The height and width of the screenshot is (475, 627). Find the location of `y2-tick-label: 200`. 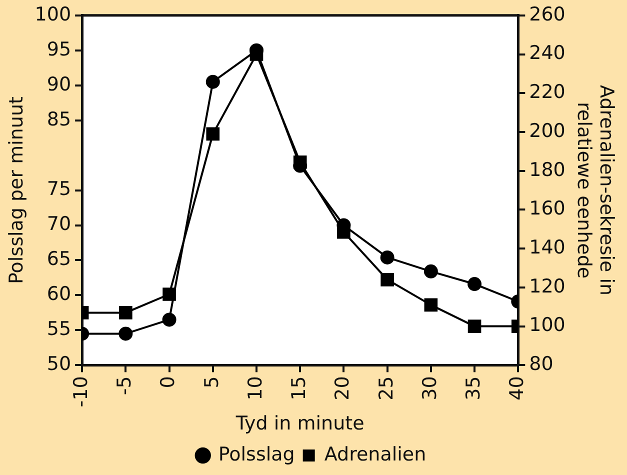

y2-tick-label: 200 is located at coordinates (547, 131).